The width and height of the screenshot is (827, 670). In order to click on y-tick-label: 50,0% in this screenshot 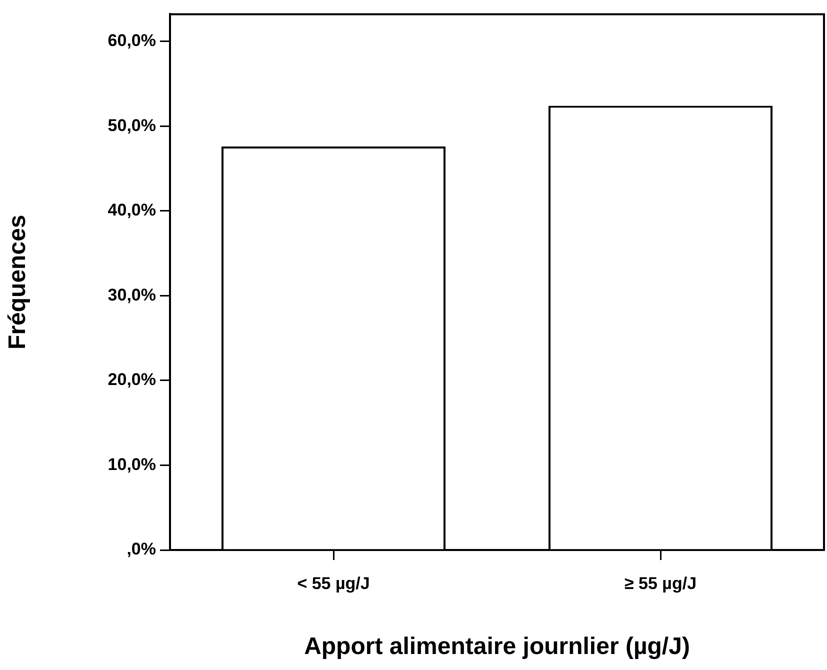, I will do `click(132, 125)`.